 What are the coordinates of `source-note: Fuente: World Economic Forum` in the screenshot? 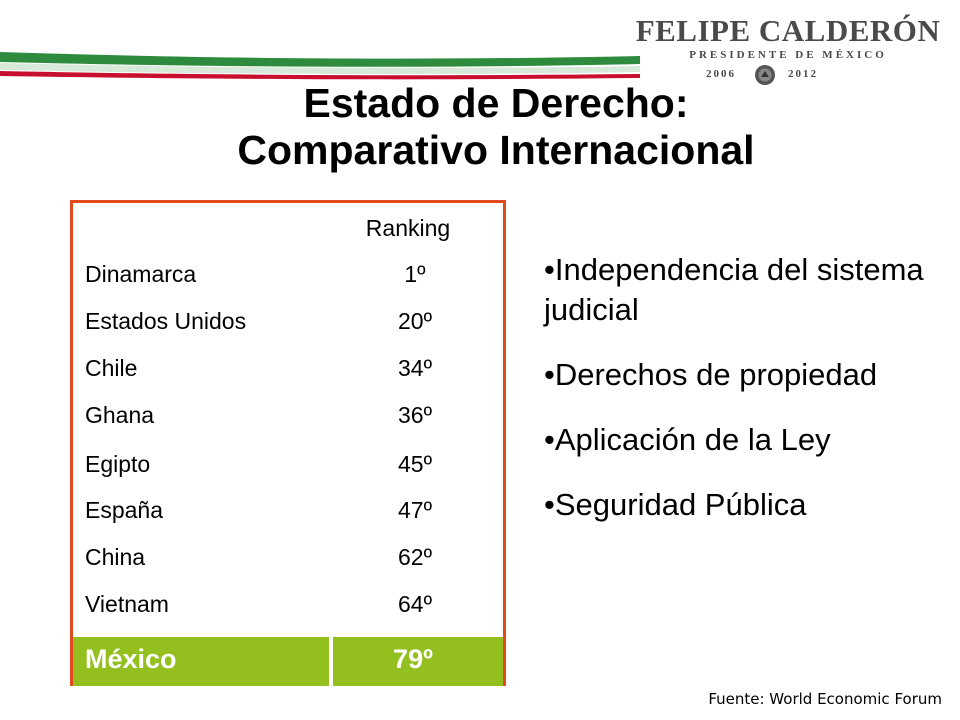 It's located at (825, 699).